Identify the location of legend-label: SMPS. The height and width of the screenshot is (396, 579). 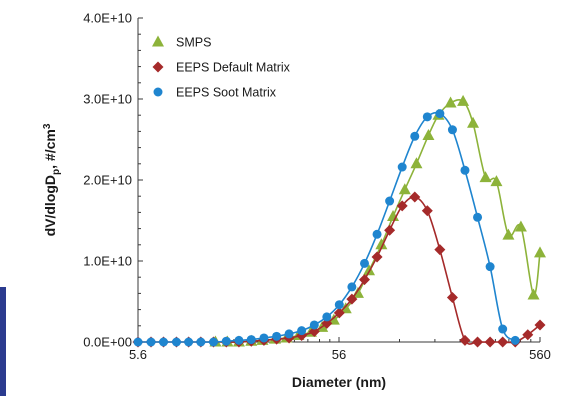
(193, 43).